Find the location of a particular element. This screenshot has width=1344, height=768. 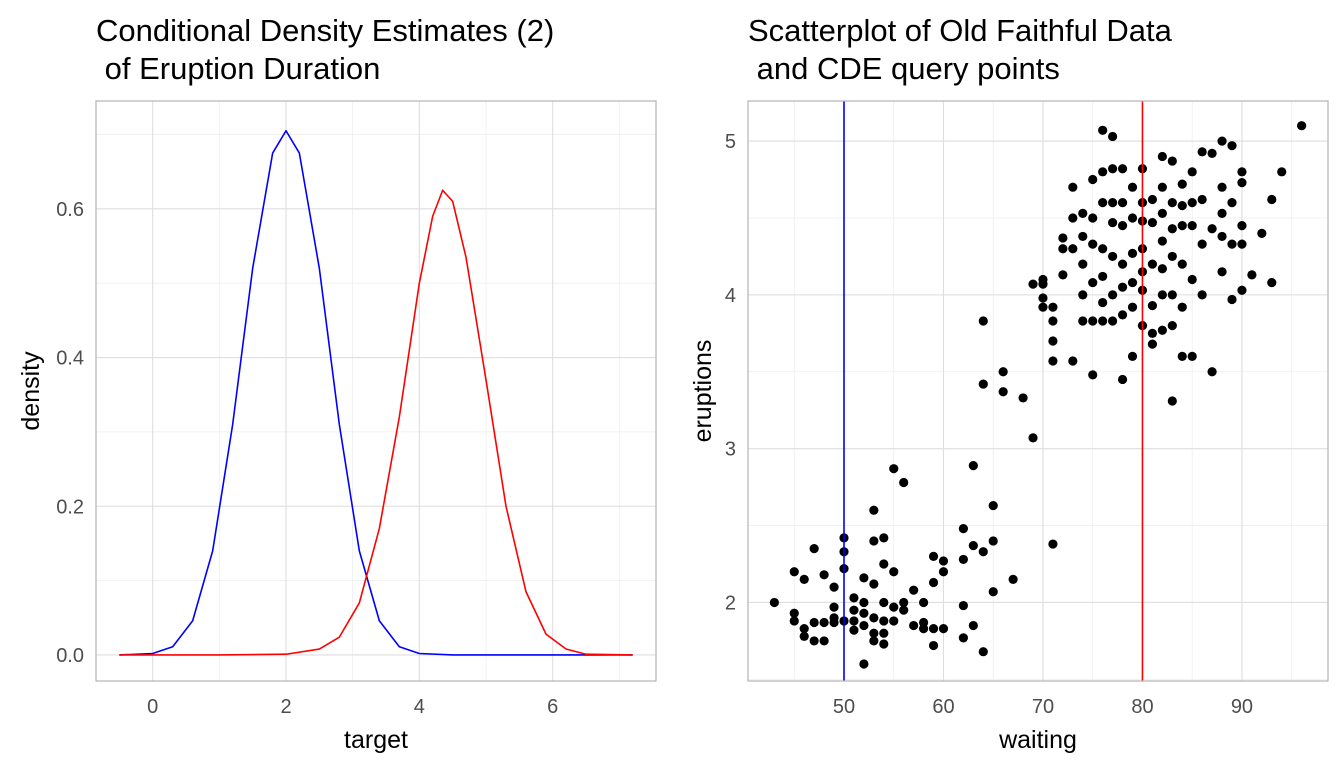

y-axis-label: density is located at coordinates (31, 391).